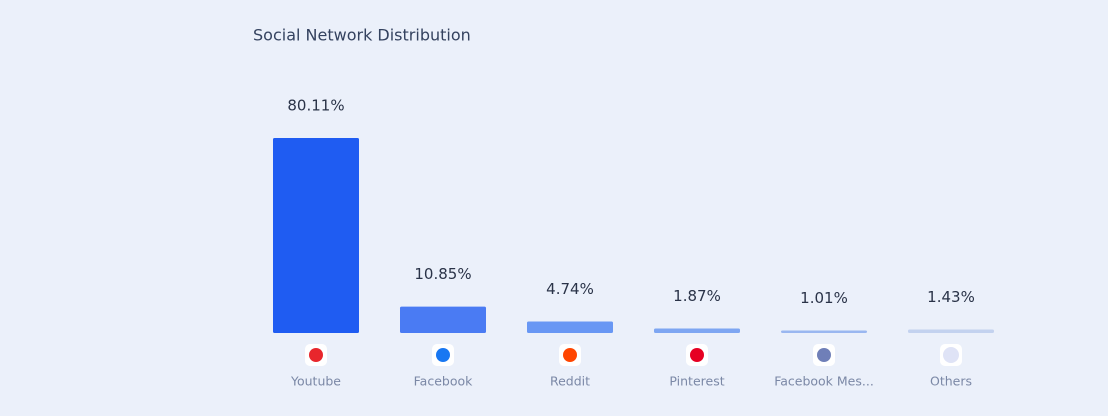  Describe the element at coordinates (442, 274) in the screenshot. I see `value-label: 10.85%` at that location.